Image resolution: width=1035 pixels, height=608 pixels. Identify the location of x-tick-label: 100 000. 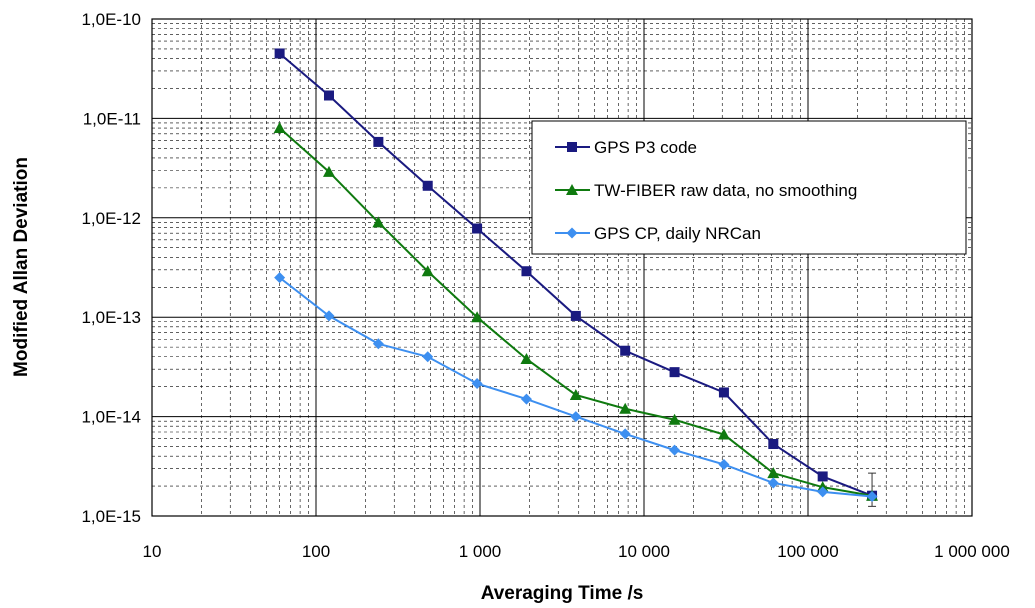
(807, 551).